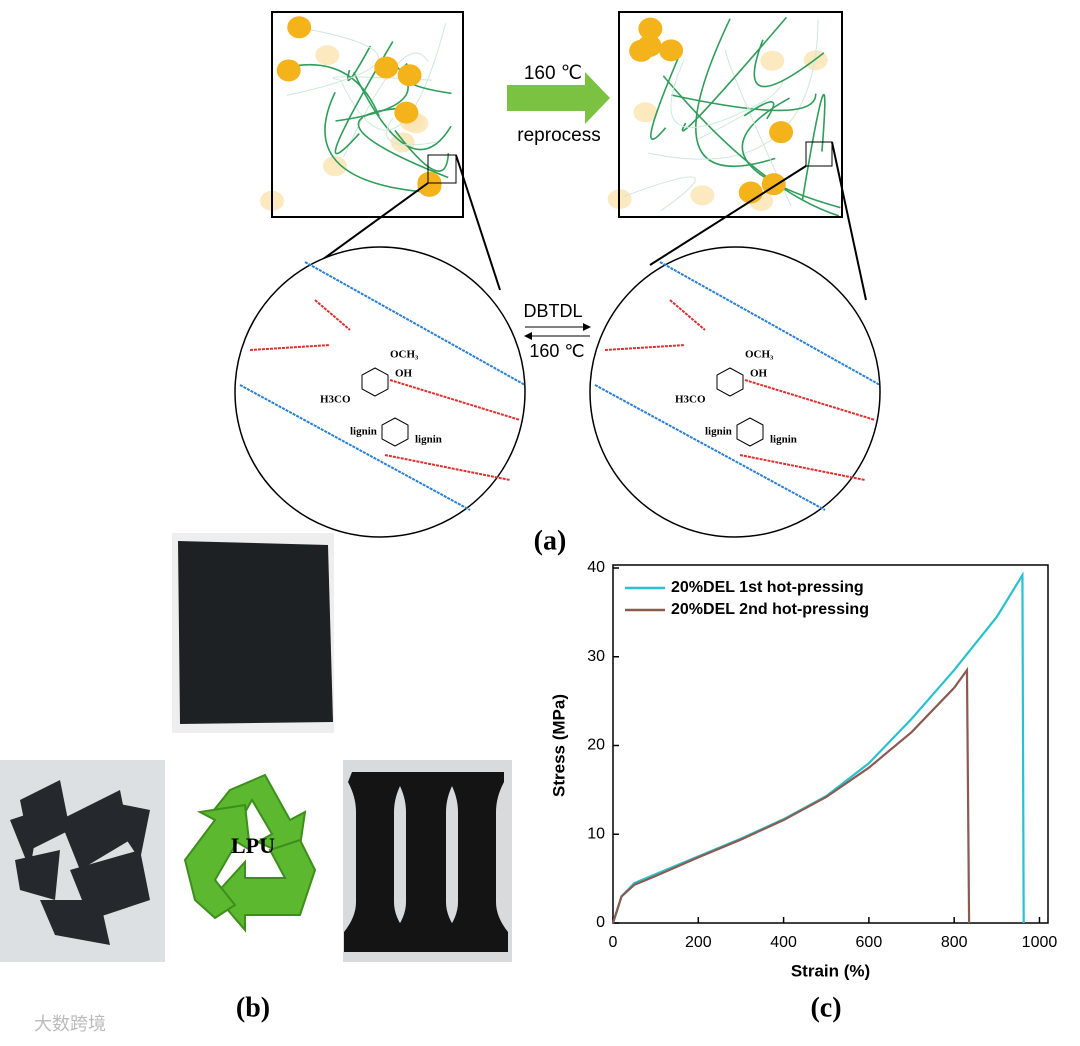 The height and width of the screenshot is (1046, 1080). I want to click on x-tick-label: 200, so click(698, 942).